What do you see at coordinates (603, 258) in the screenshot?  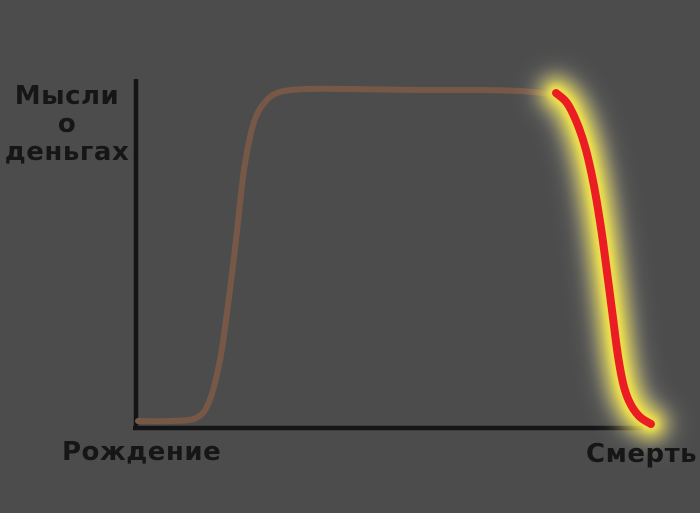 I see `highlight-curve` at bounding box center [603, 258].